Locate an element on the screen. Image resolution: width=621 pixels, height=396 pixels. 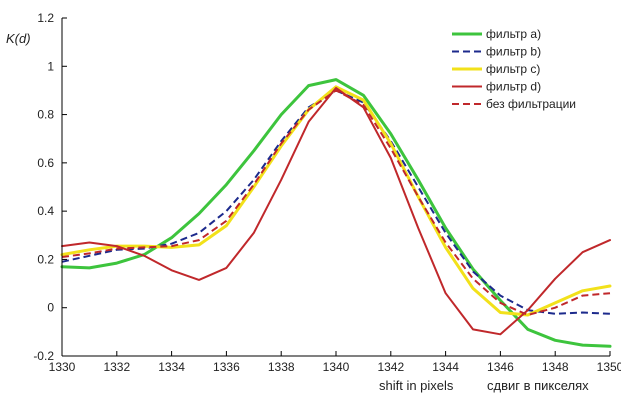
legend-label: фильтр b) is located at coordinates (513, 52).